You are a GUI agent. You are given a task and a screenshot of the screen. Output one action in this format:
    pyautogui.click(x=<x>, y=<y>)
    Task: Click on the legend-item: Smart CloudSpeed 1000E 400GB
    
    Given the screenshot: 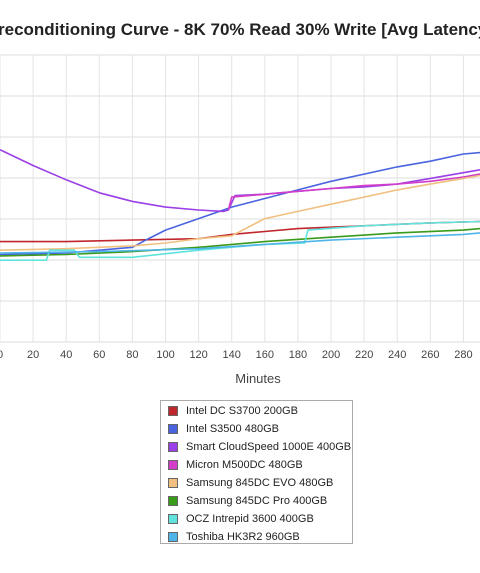 What is the action you would take?
    pyautogui.click(x=260, y=447)
    